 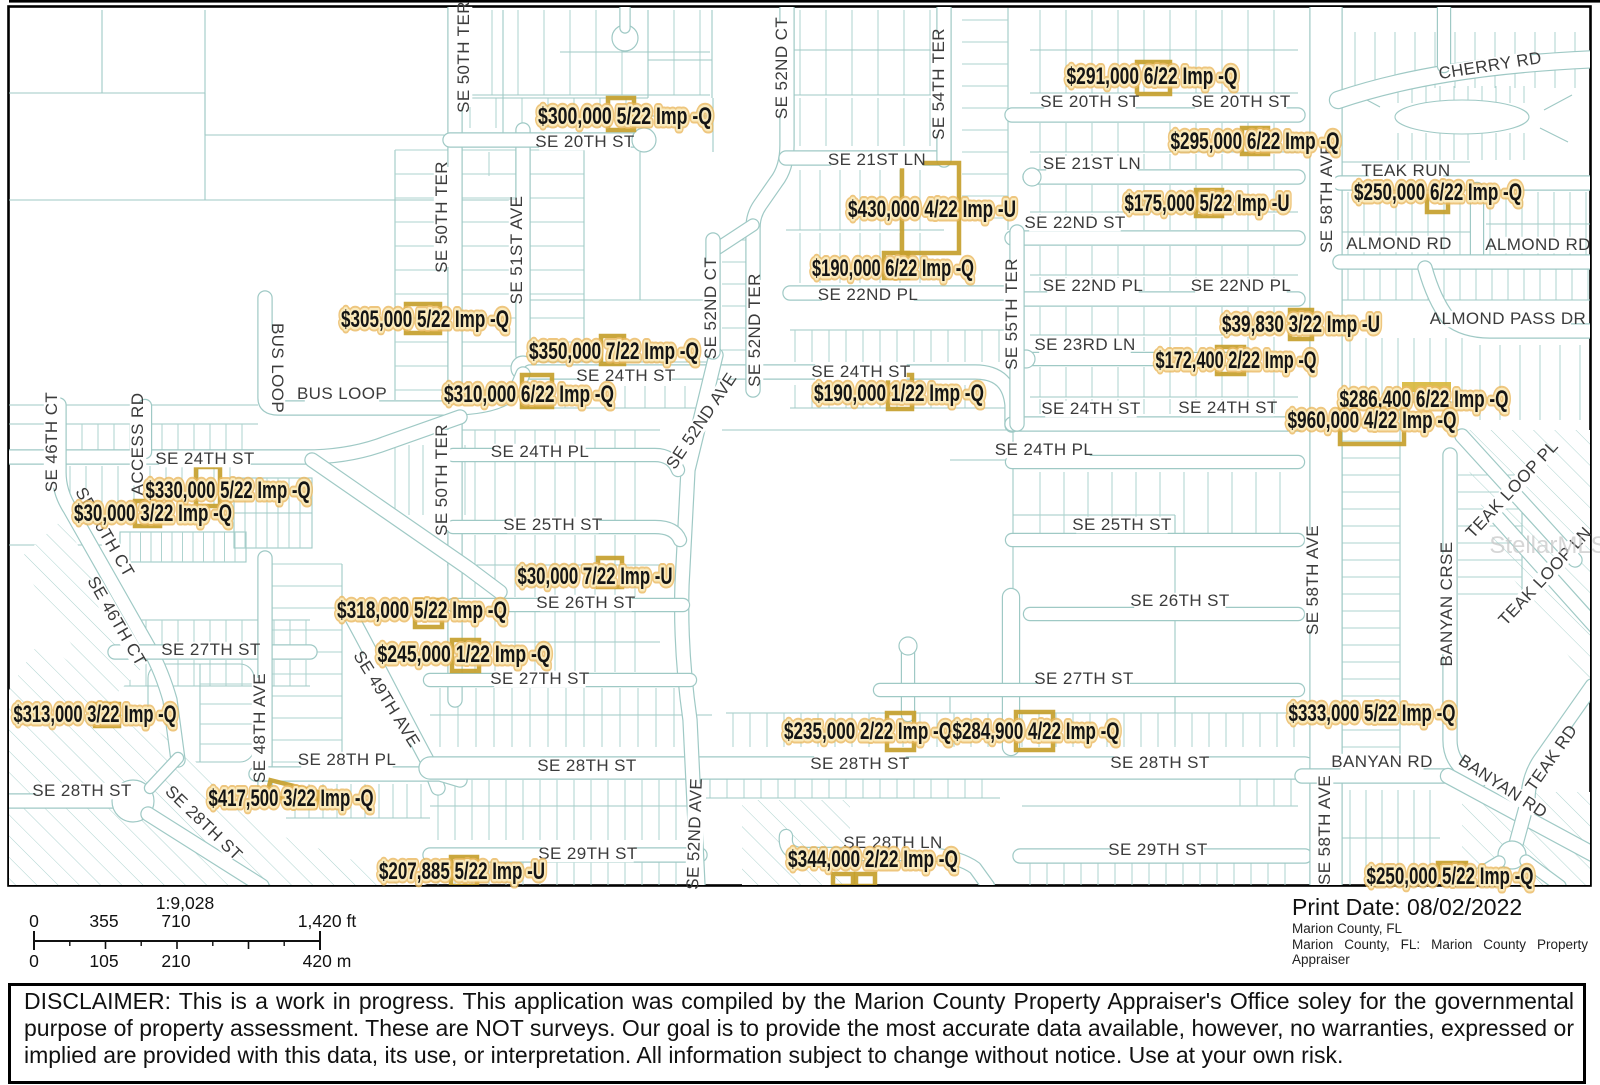 What do you see at coordinates (1438, 192) in the screenshot?
I see `svg-text: $250,000 6/22 Imp -Q` at bounding box center [1438, 192].